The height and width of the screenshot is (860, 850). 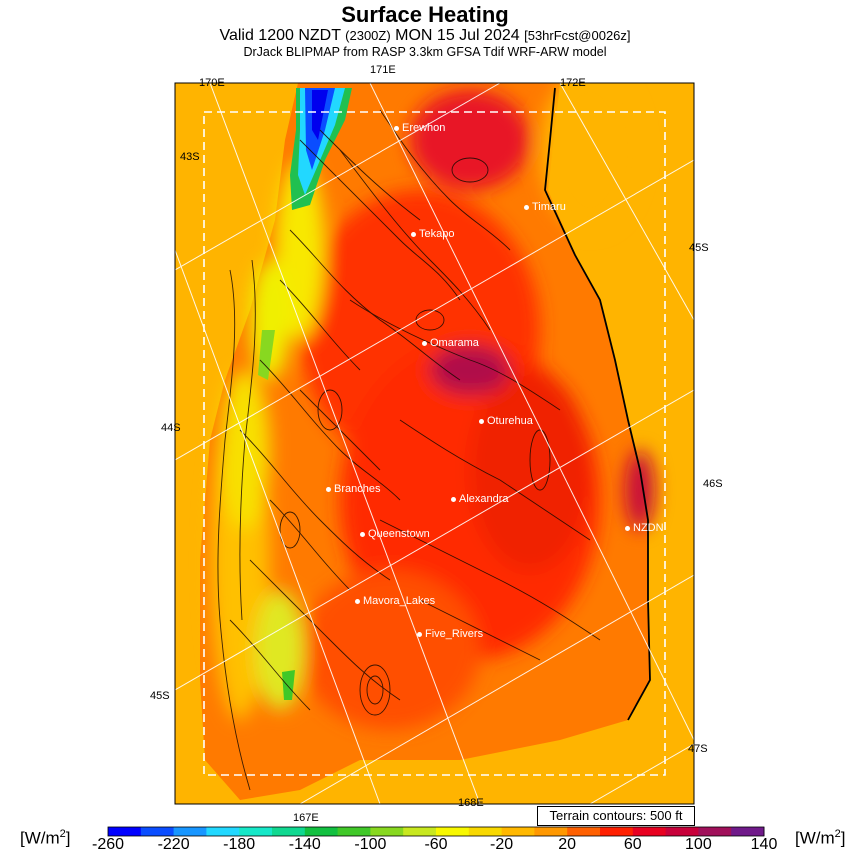 What do you see at coordinates (471, 803) in the screenshot?
I see `lon-label: 168E` at bounding box center [471, 803].